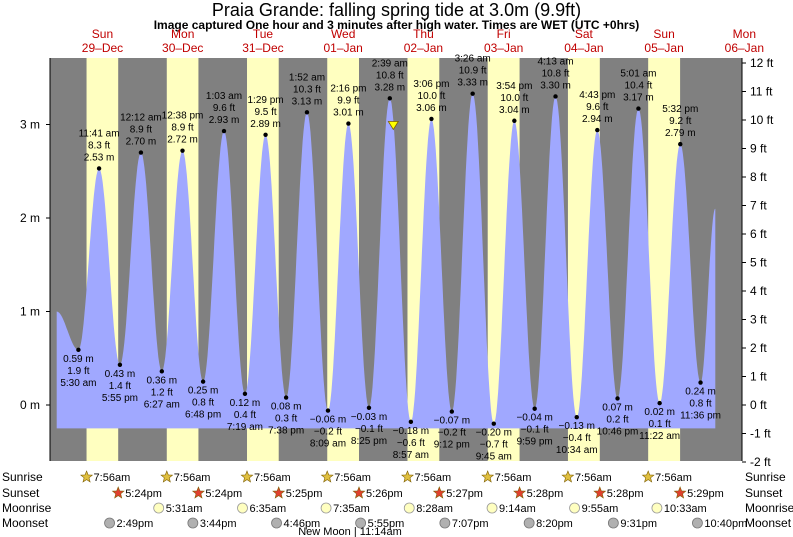 This screenshot has width=793, height=537. I want to click on moonrise-time: 5:31am, so click(184, 509).